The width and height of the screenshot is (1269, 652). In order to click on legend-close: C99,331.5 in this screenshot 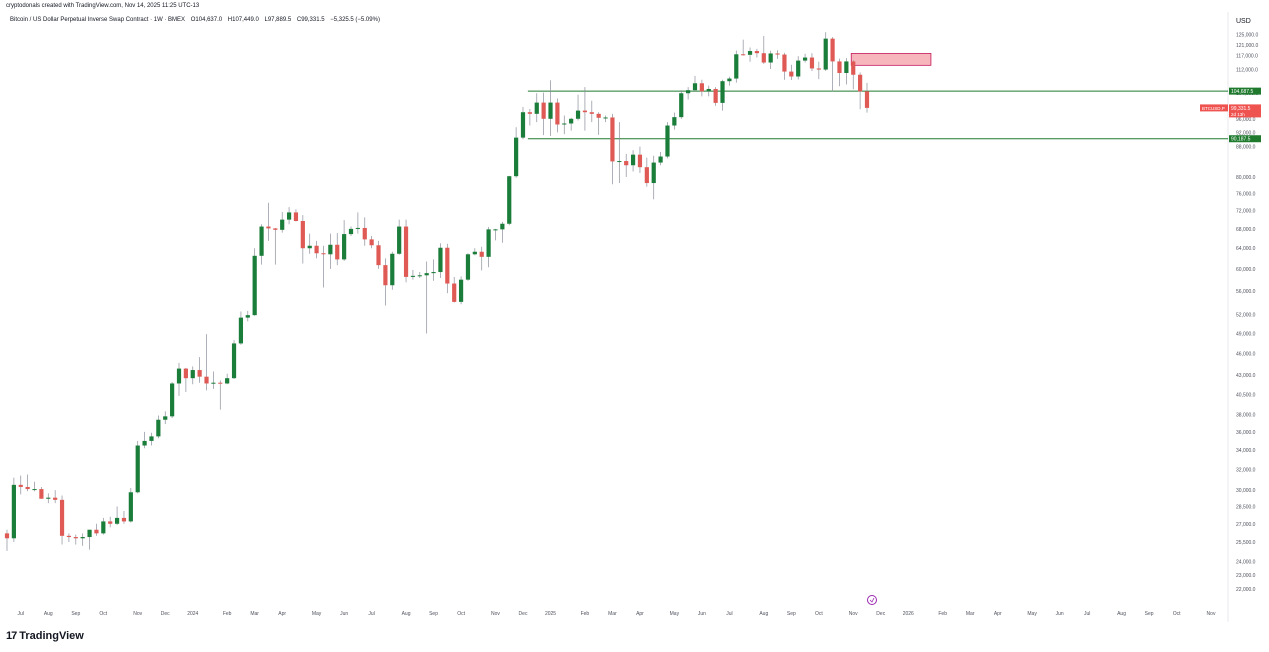, I will do `click(310, 20)`.